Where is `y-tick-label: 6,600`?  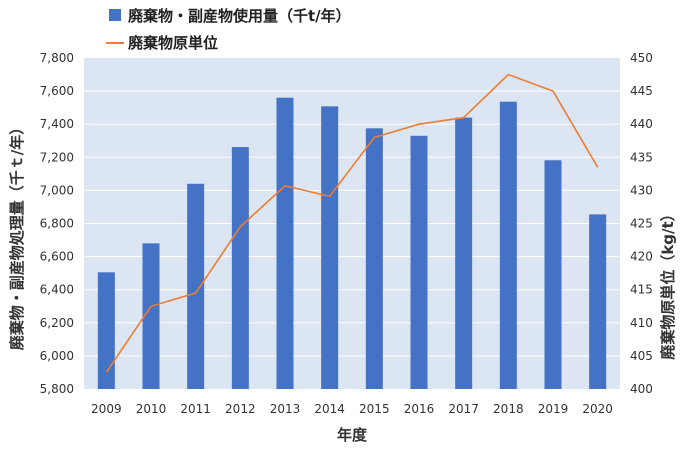
y-tick-label: 6,600 is located at coordinates (57, 257).